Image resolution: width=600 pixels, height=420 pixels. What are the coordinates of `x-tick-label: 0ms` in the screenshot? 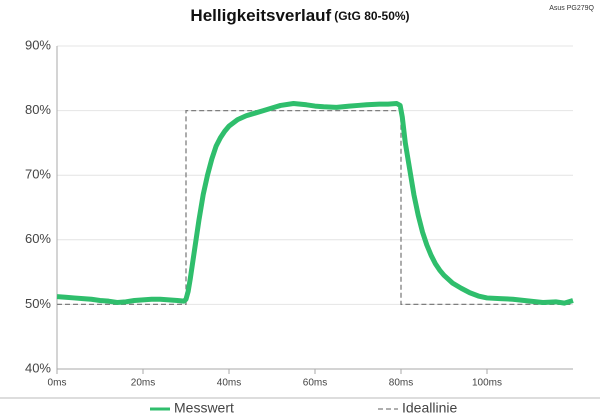 It's located at (57, 383).